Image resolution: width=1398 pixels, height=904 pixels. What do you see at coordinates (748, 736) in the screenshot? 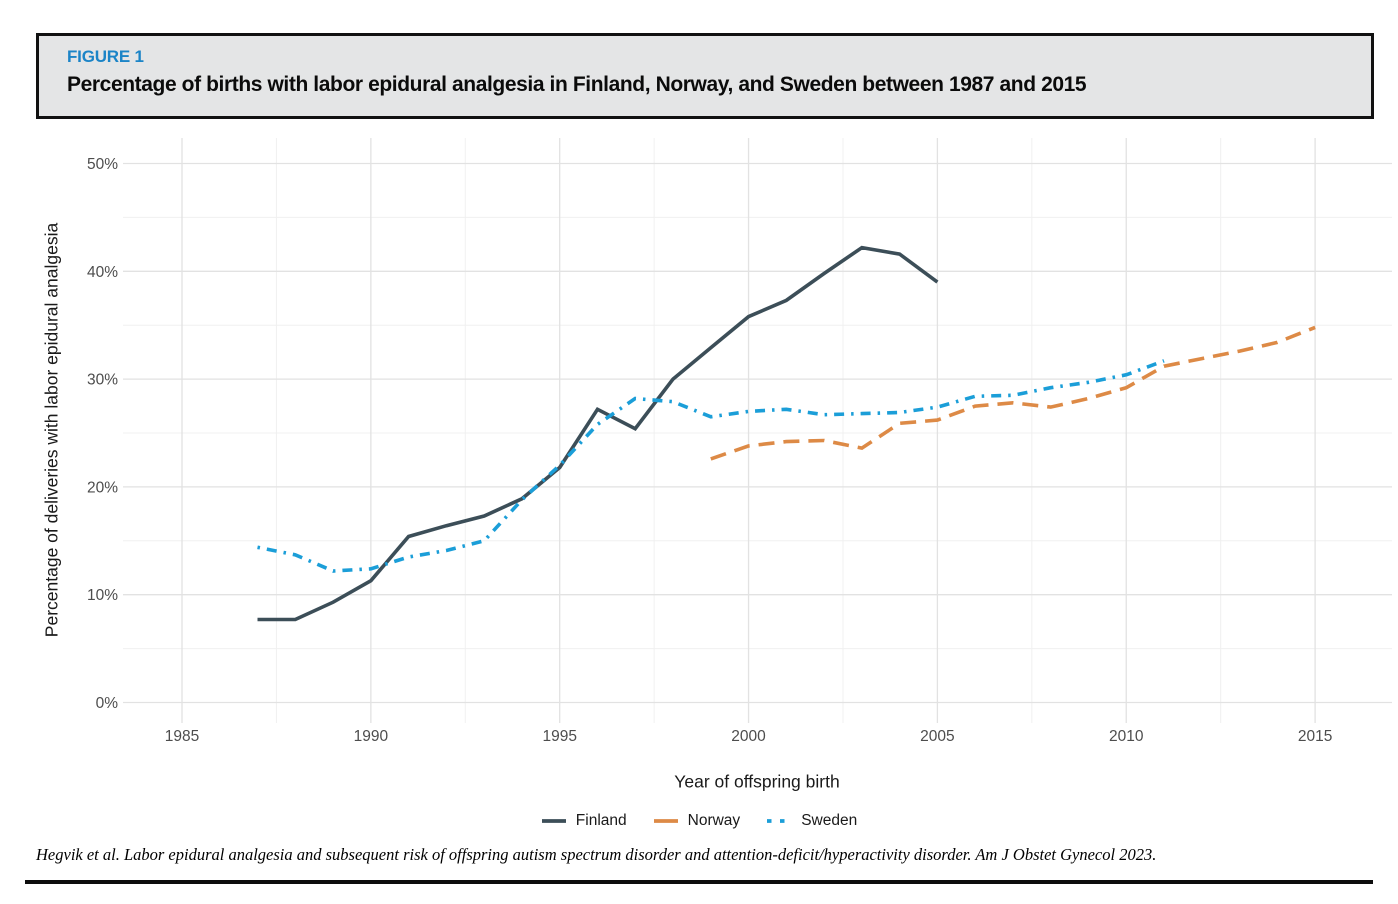
I see `x-tick-label: 2000` at bounding box center [748, 736].